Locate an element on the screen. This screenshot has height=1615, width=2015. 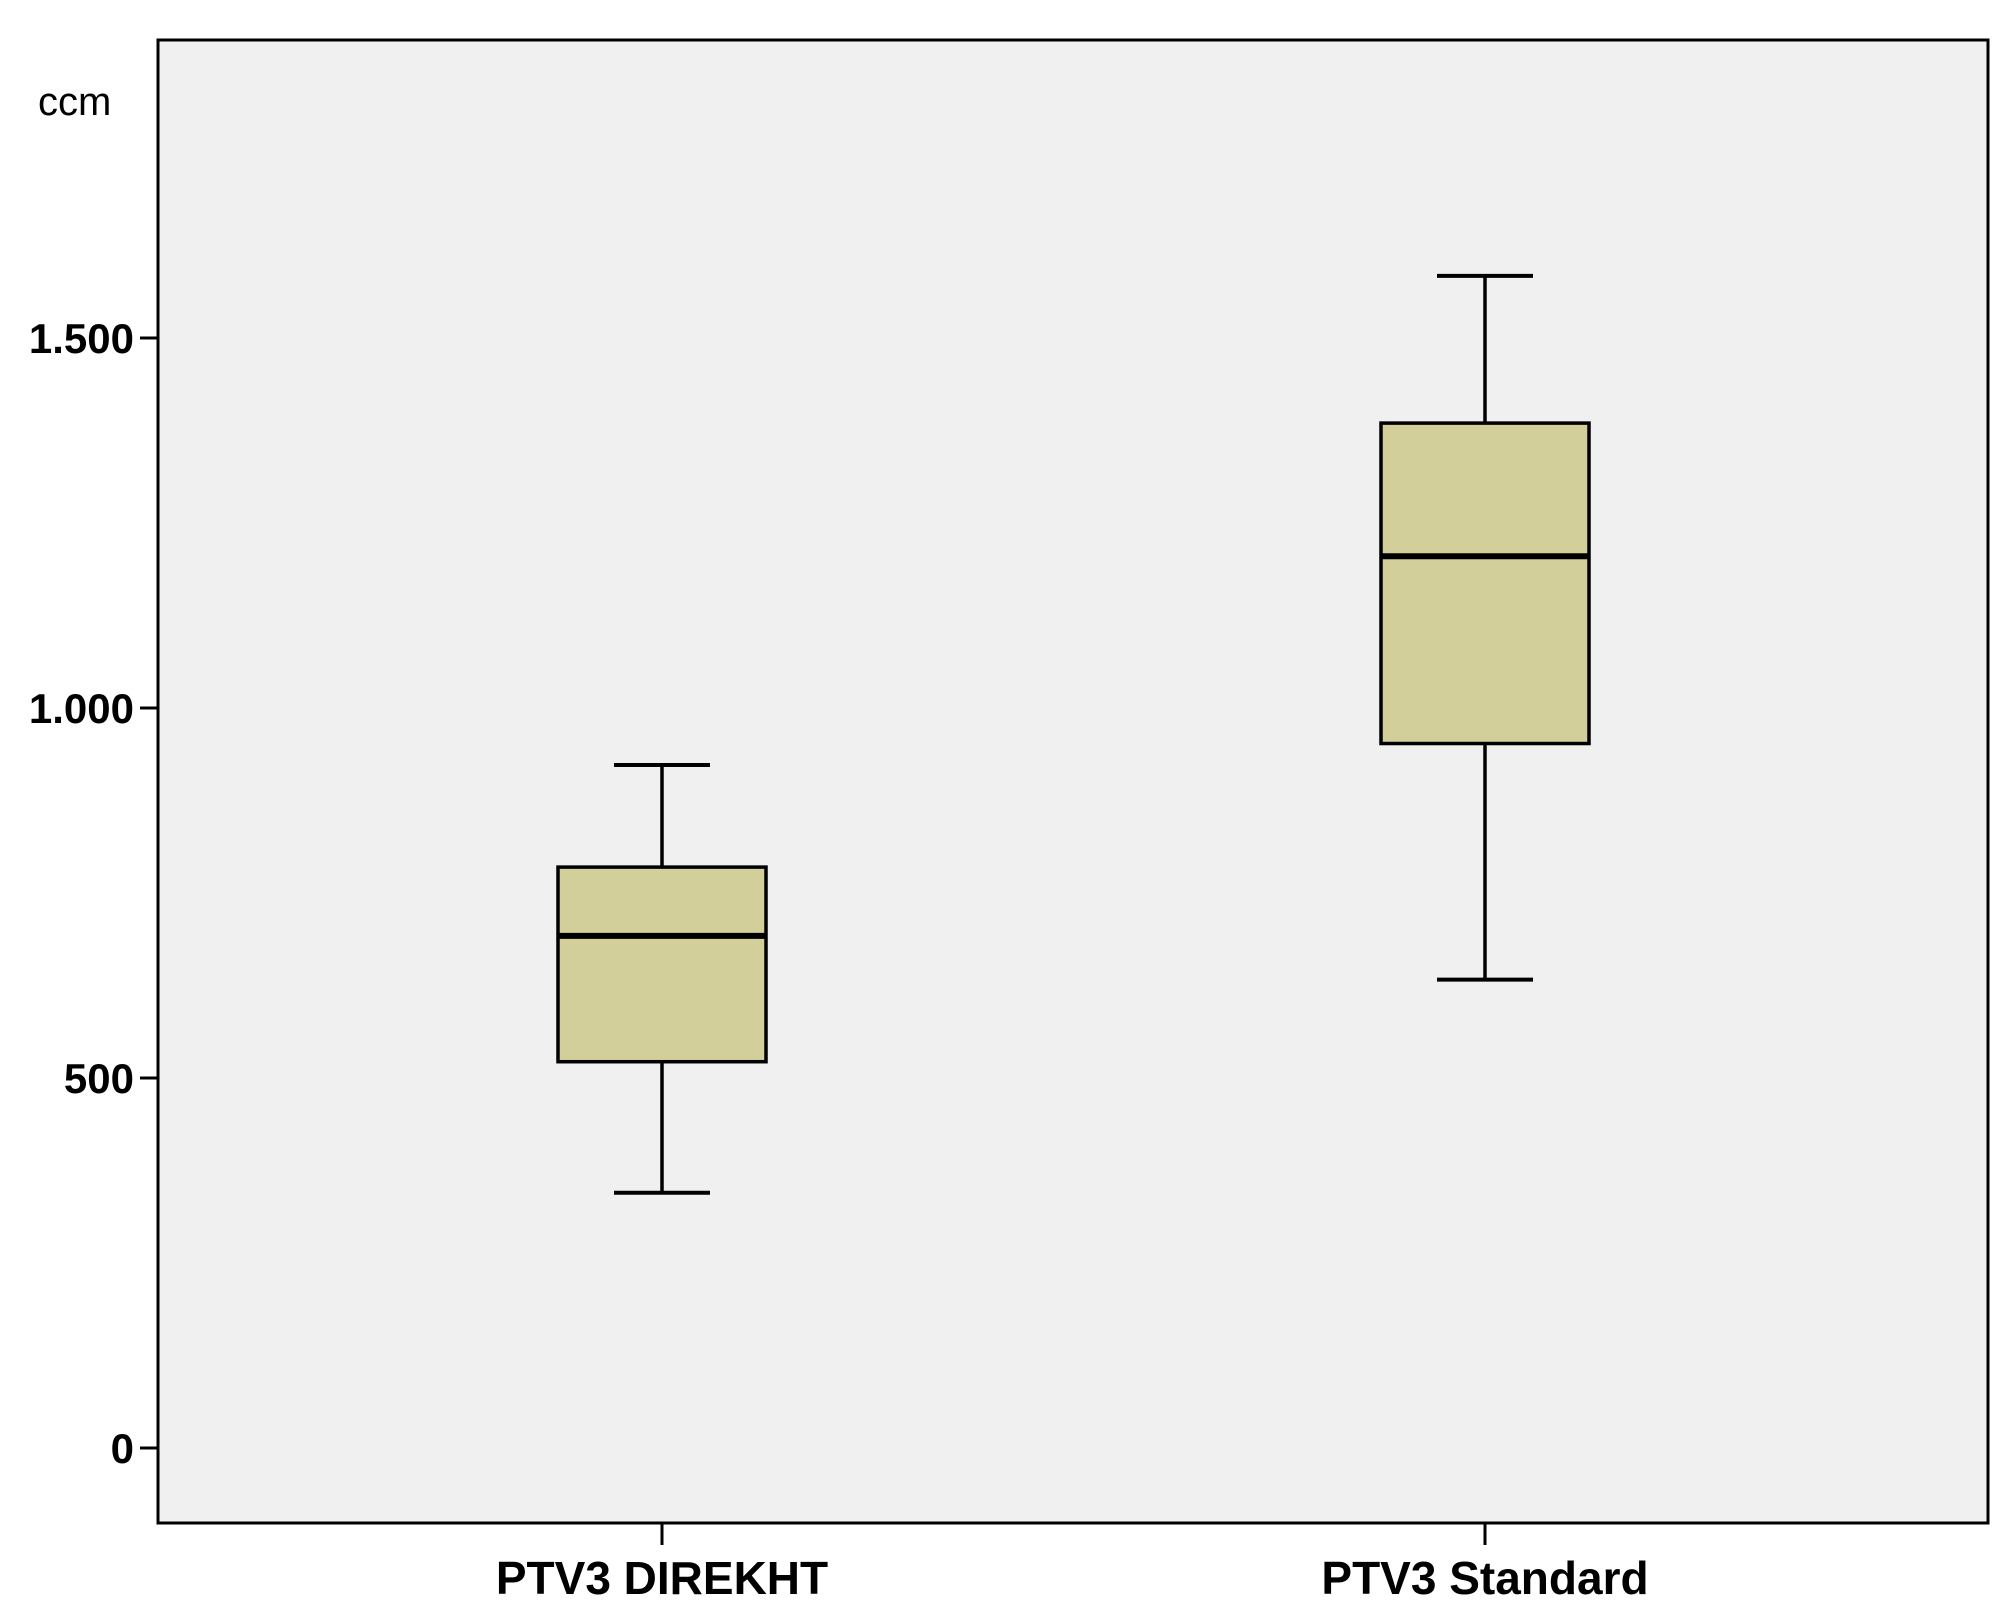
x-axis: PTV3 DIREKHT PTV3 Standard is located at coordinates (1072, 1563).